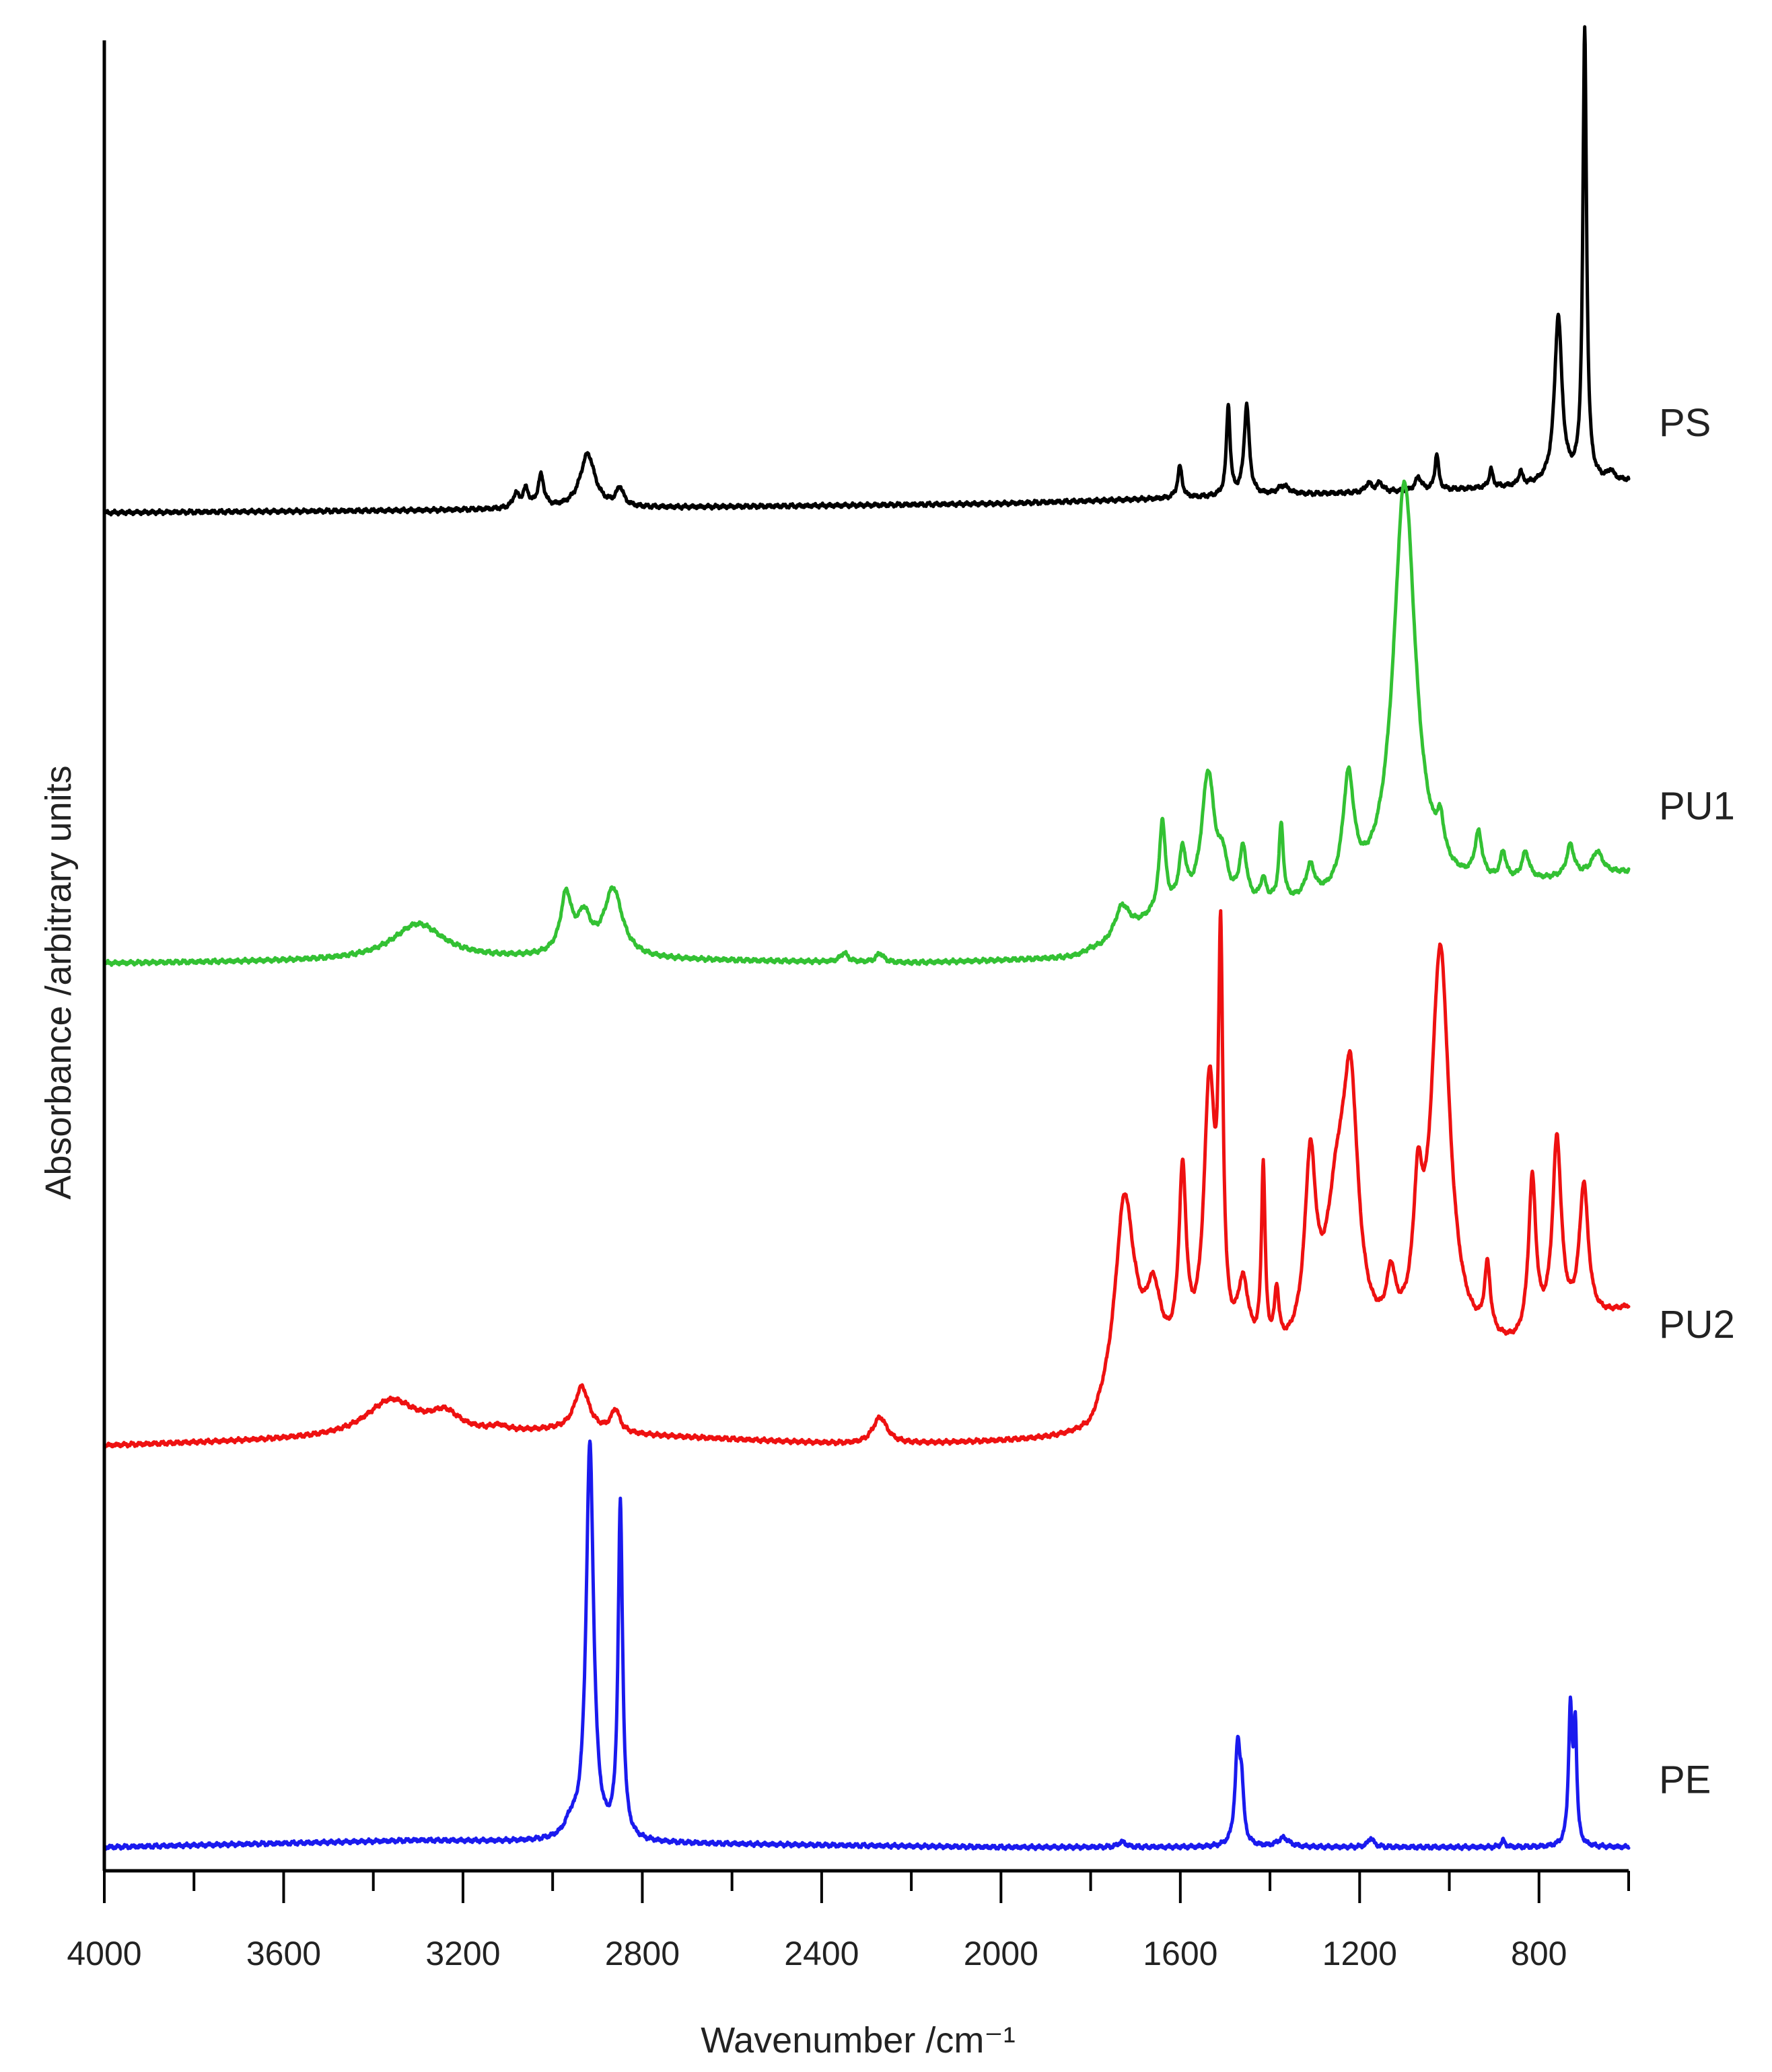  I want to click on x-tick-label: 800, so click(1539, 1954).